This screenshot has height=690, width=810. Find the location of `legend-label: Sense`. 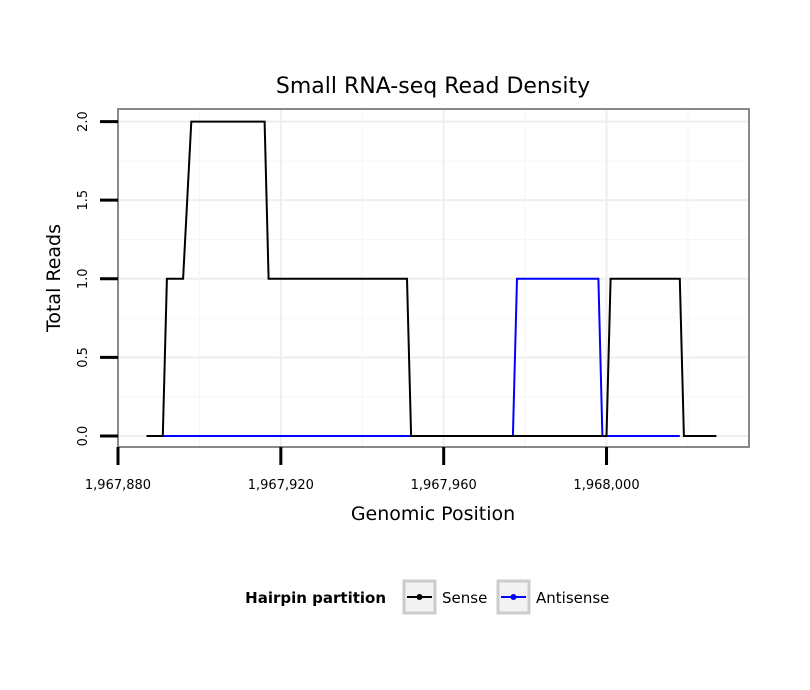

legend-label: Sense is located at coordinates (464, 598).